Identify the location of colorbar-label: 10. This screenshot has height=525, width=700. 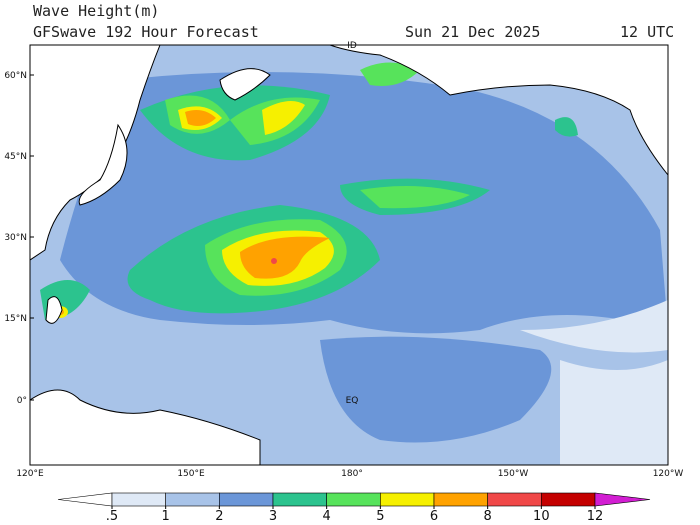
(541, 516).